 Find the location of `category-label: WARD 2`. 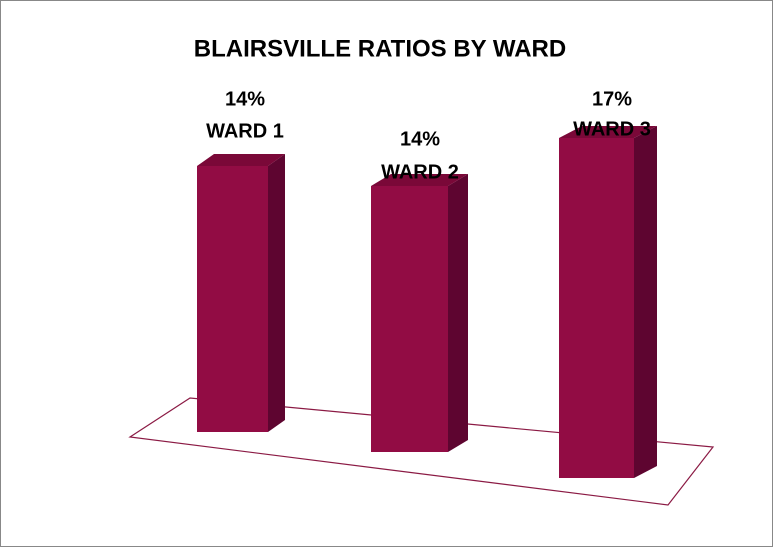

category-label: WARD 2 is located at coordinates (420, 172).